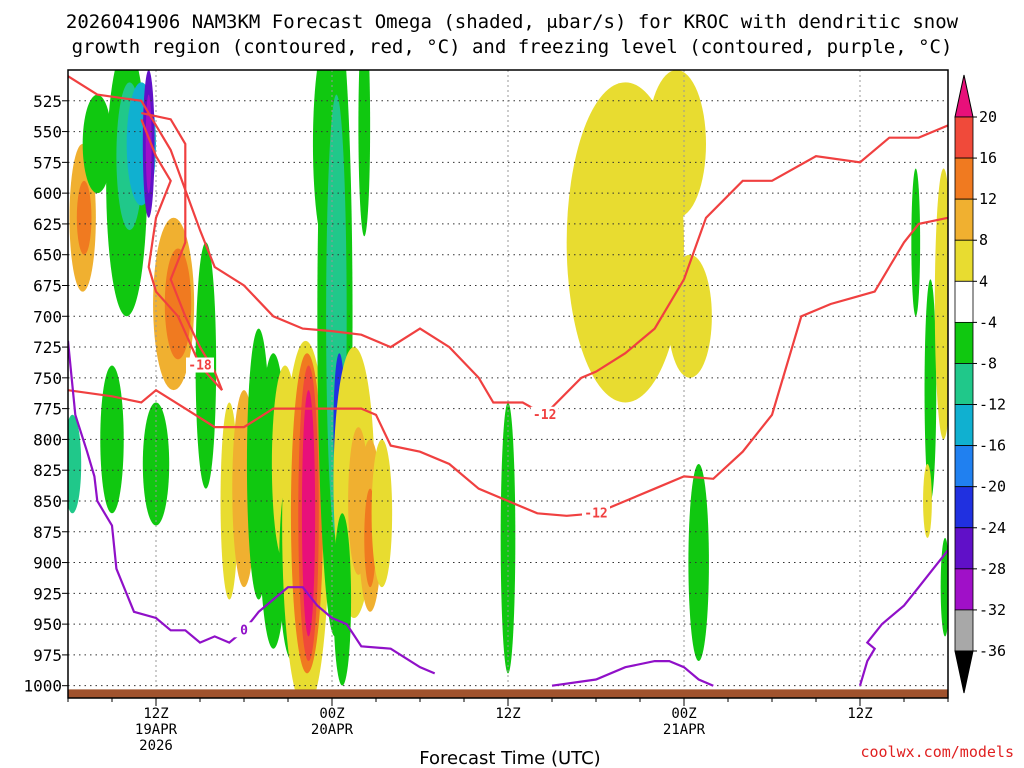 The width and height of the screenshot is (1024, 768). What do you see at coordinates (988, 322) in the screenshot?
I see `colorbar-tick-label: -4` at bounding box center [988, 322].